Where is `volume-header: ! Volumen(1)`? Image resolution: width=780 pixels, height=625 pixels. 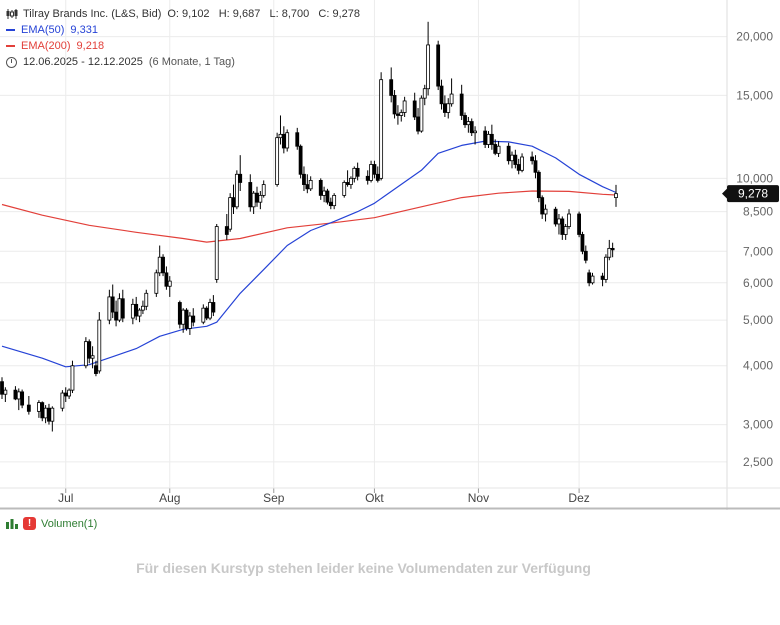 volume-header: ! Volumen(1) is located at coordinates (51, 523).